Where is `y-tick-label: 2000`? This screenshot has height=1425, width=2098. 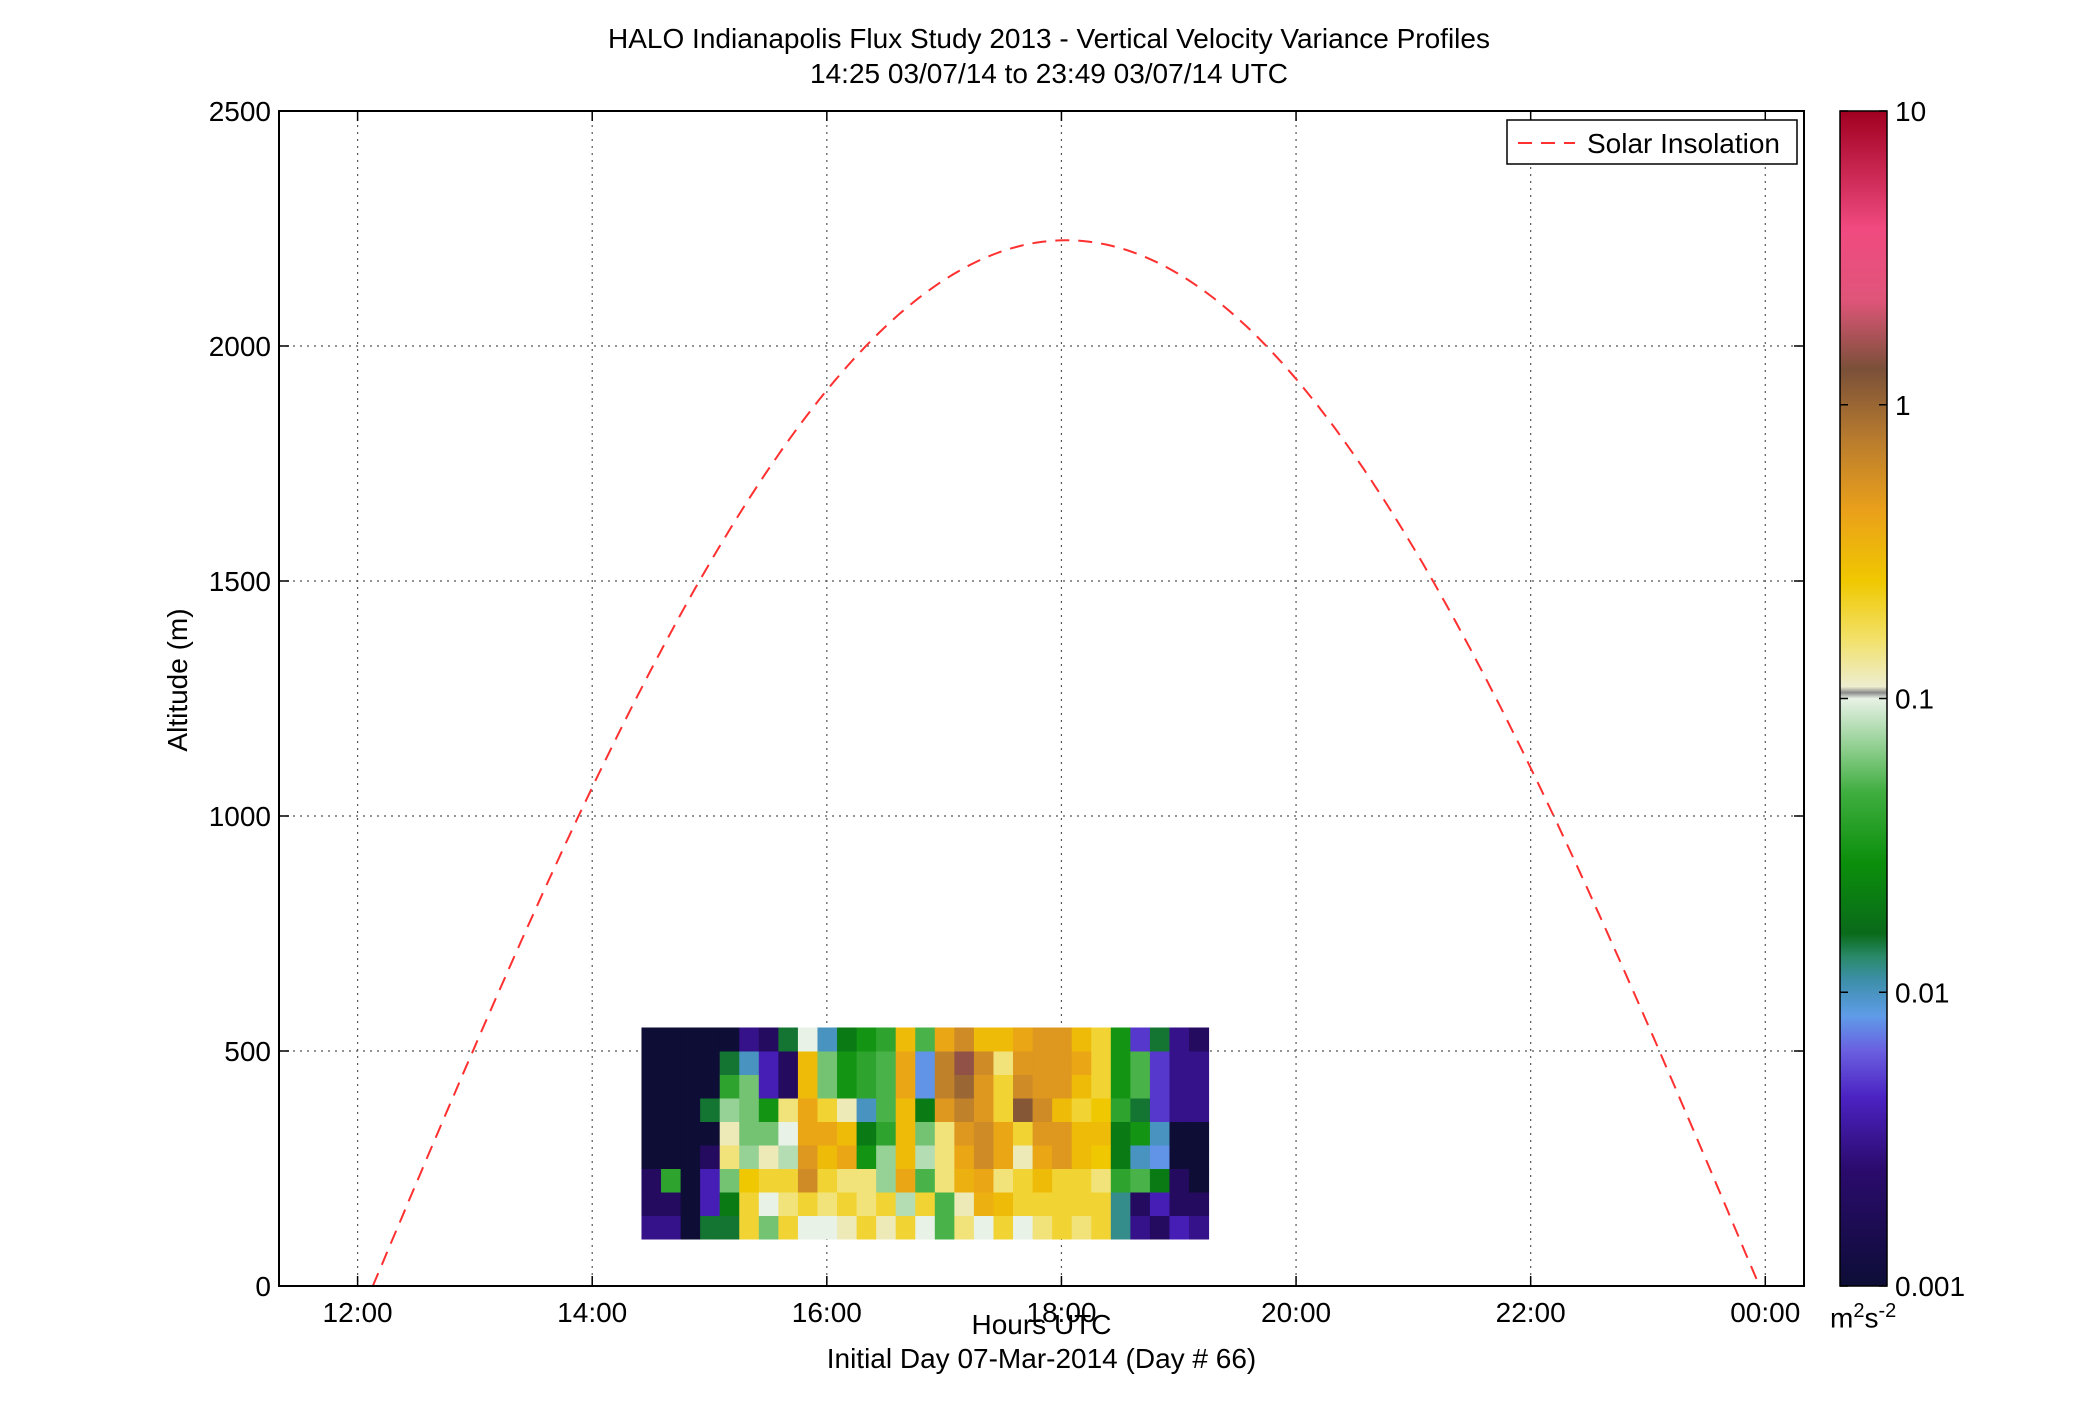
y-tick-label: 2000 is located at coordinates (240, 346).